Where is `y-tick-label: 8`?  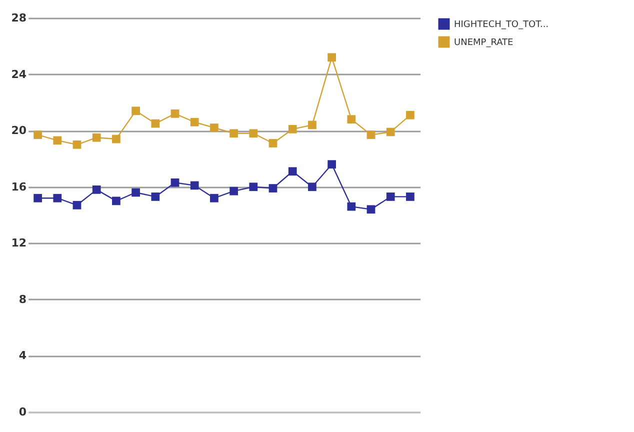 y-tick-label: 8 is located at coordinates (22, 299).